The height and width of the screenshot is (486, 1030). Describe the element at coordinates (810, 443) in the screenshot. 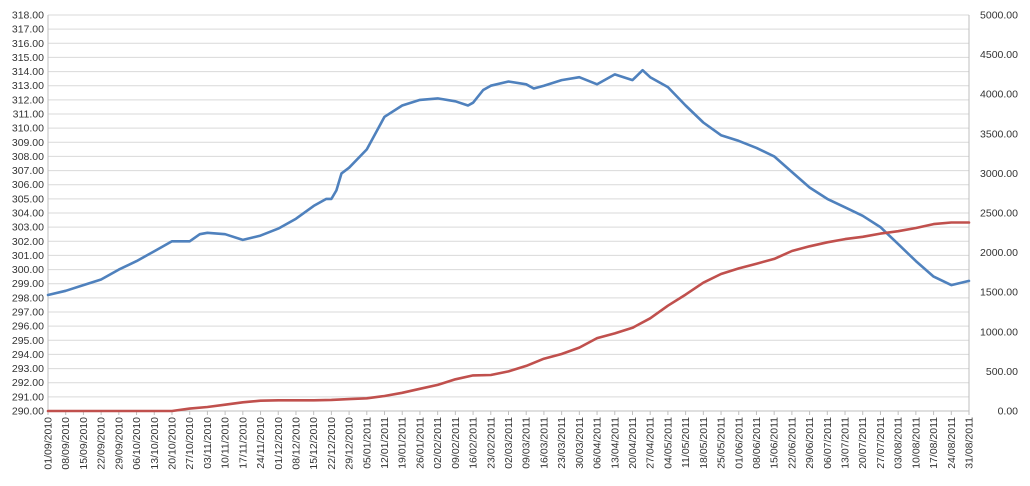

I see `x-tick-label: 29/06/2011` at that location.